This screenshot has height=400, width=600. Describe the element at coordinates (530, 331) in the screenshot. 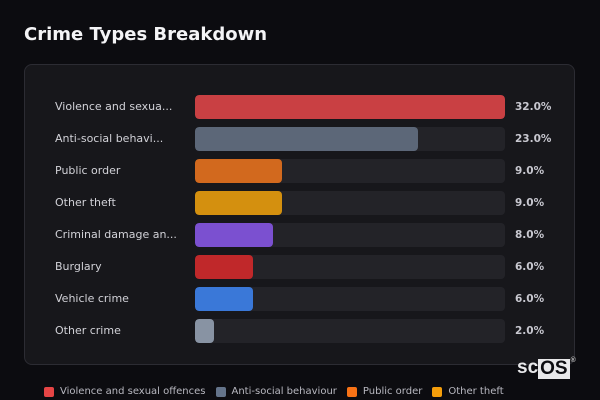

I see `bar-value: 2.0%` at that location.